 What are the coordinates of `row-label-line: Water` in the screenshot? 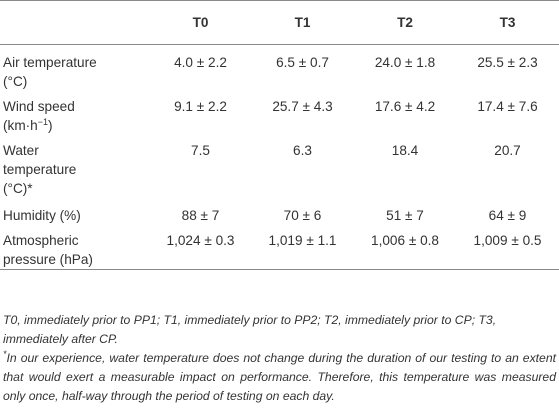 It's located at (21, 150).